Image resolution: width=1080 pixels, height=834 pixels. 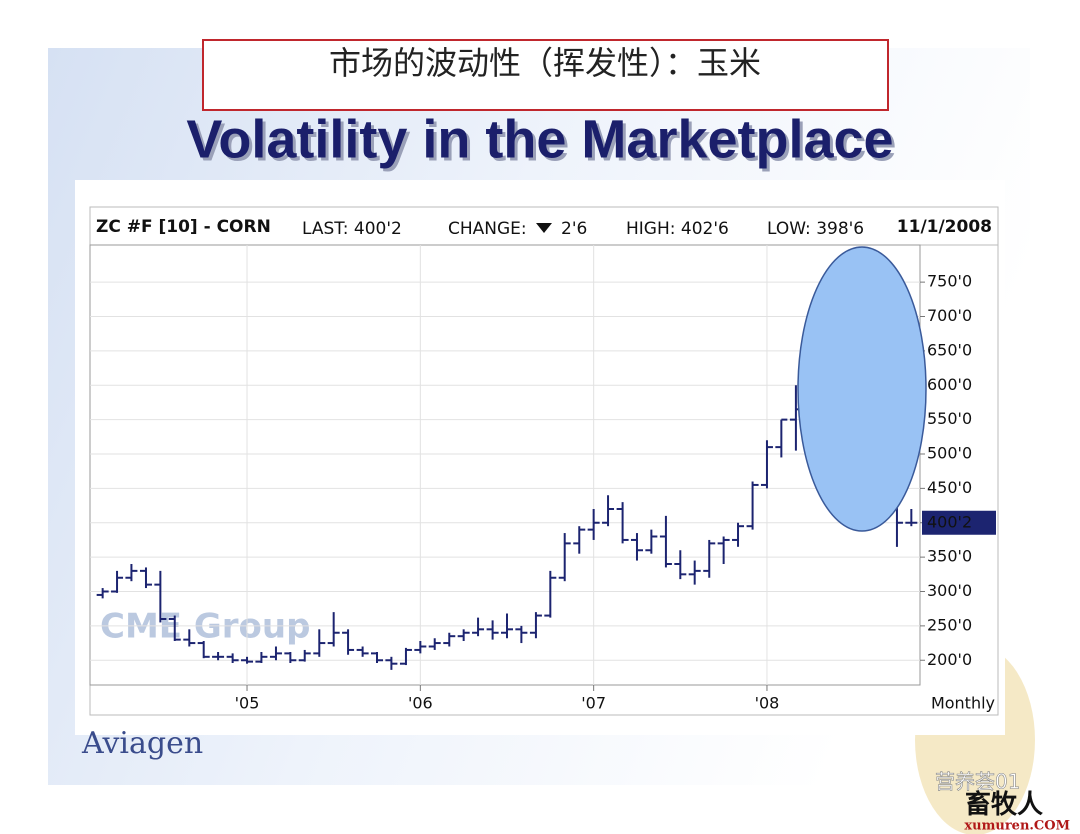 What do you see at coordinates (420, 703) in the screenshot?
I see `x-tick-label: '06` at bounding box center [420, 703].